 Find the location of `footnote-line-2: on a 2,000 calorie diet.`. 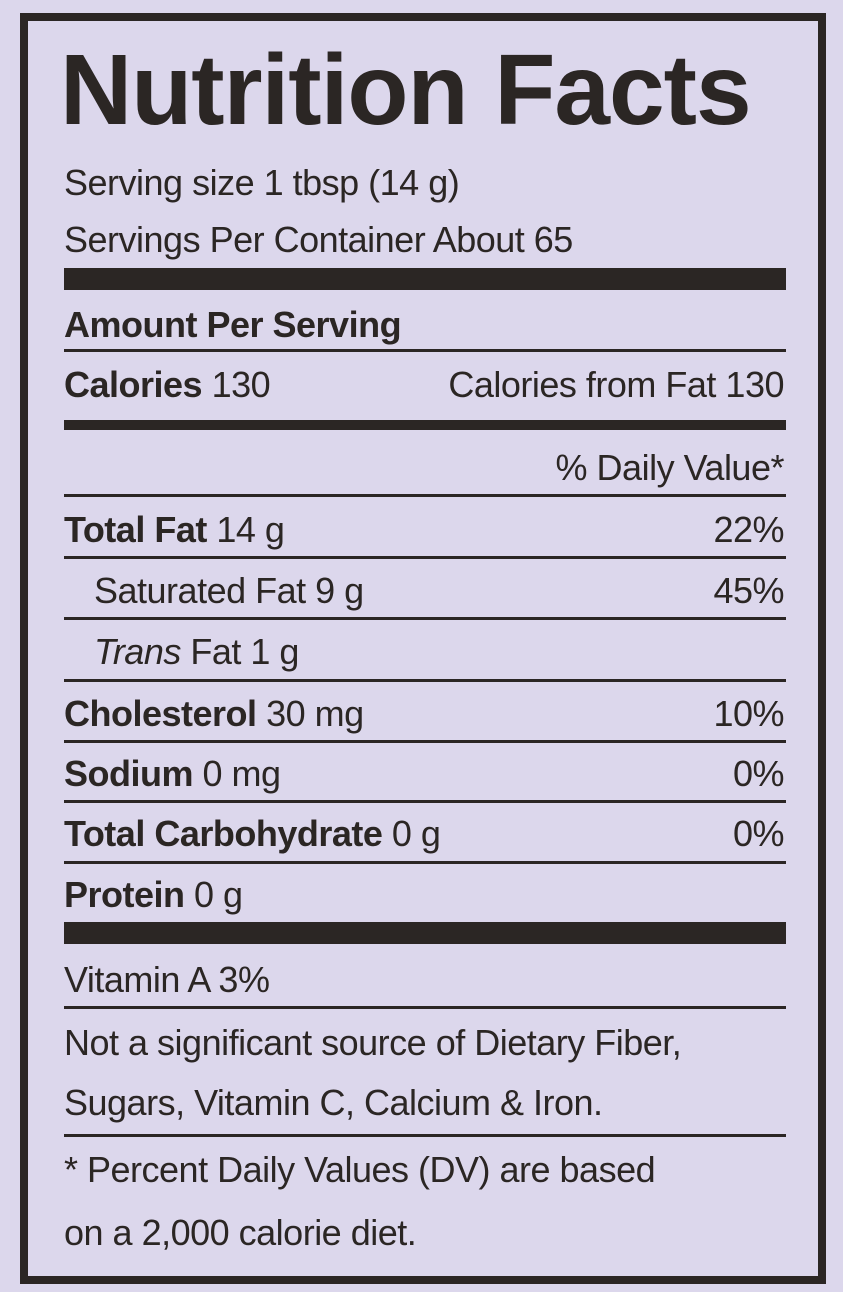

footnote-line-2: on a 2,000 calorie diet. is located at coordinates (240, 1232).